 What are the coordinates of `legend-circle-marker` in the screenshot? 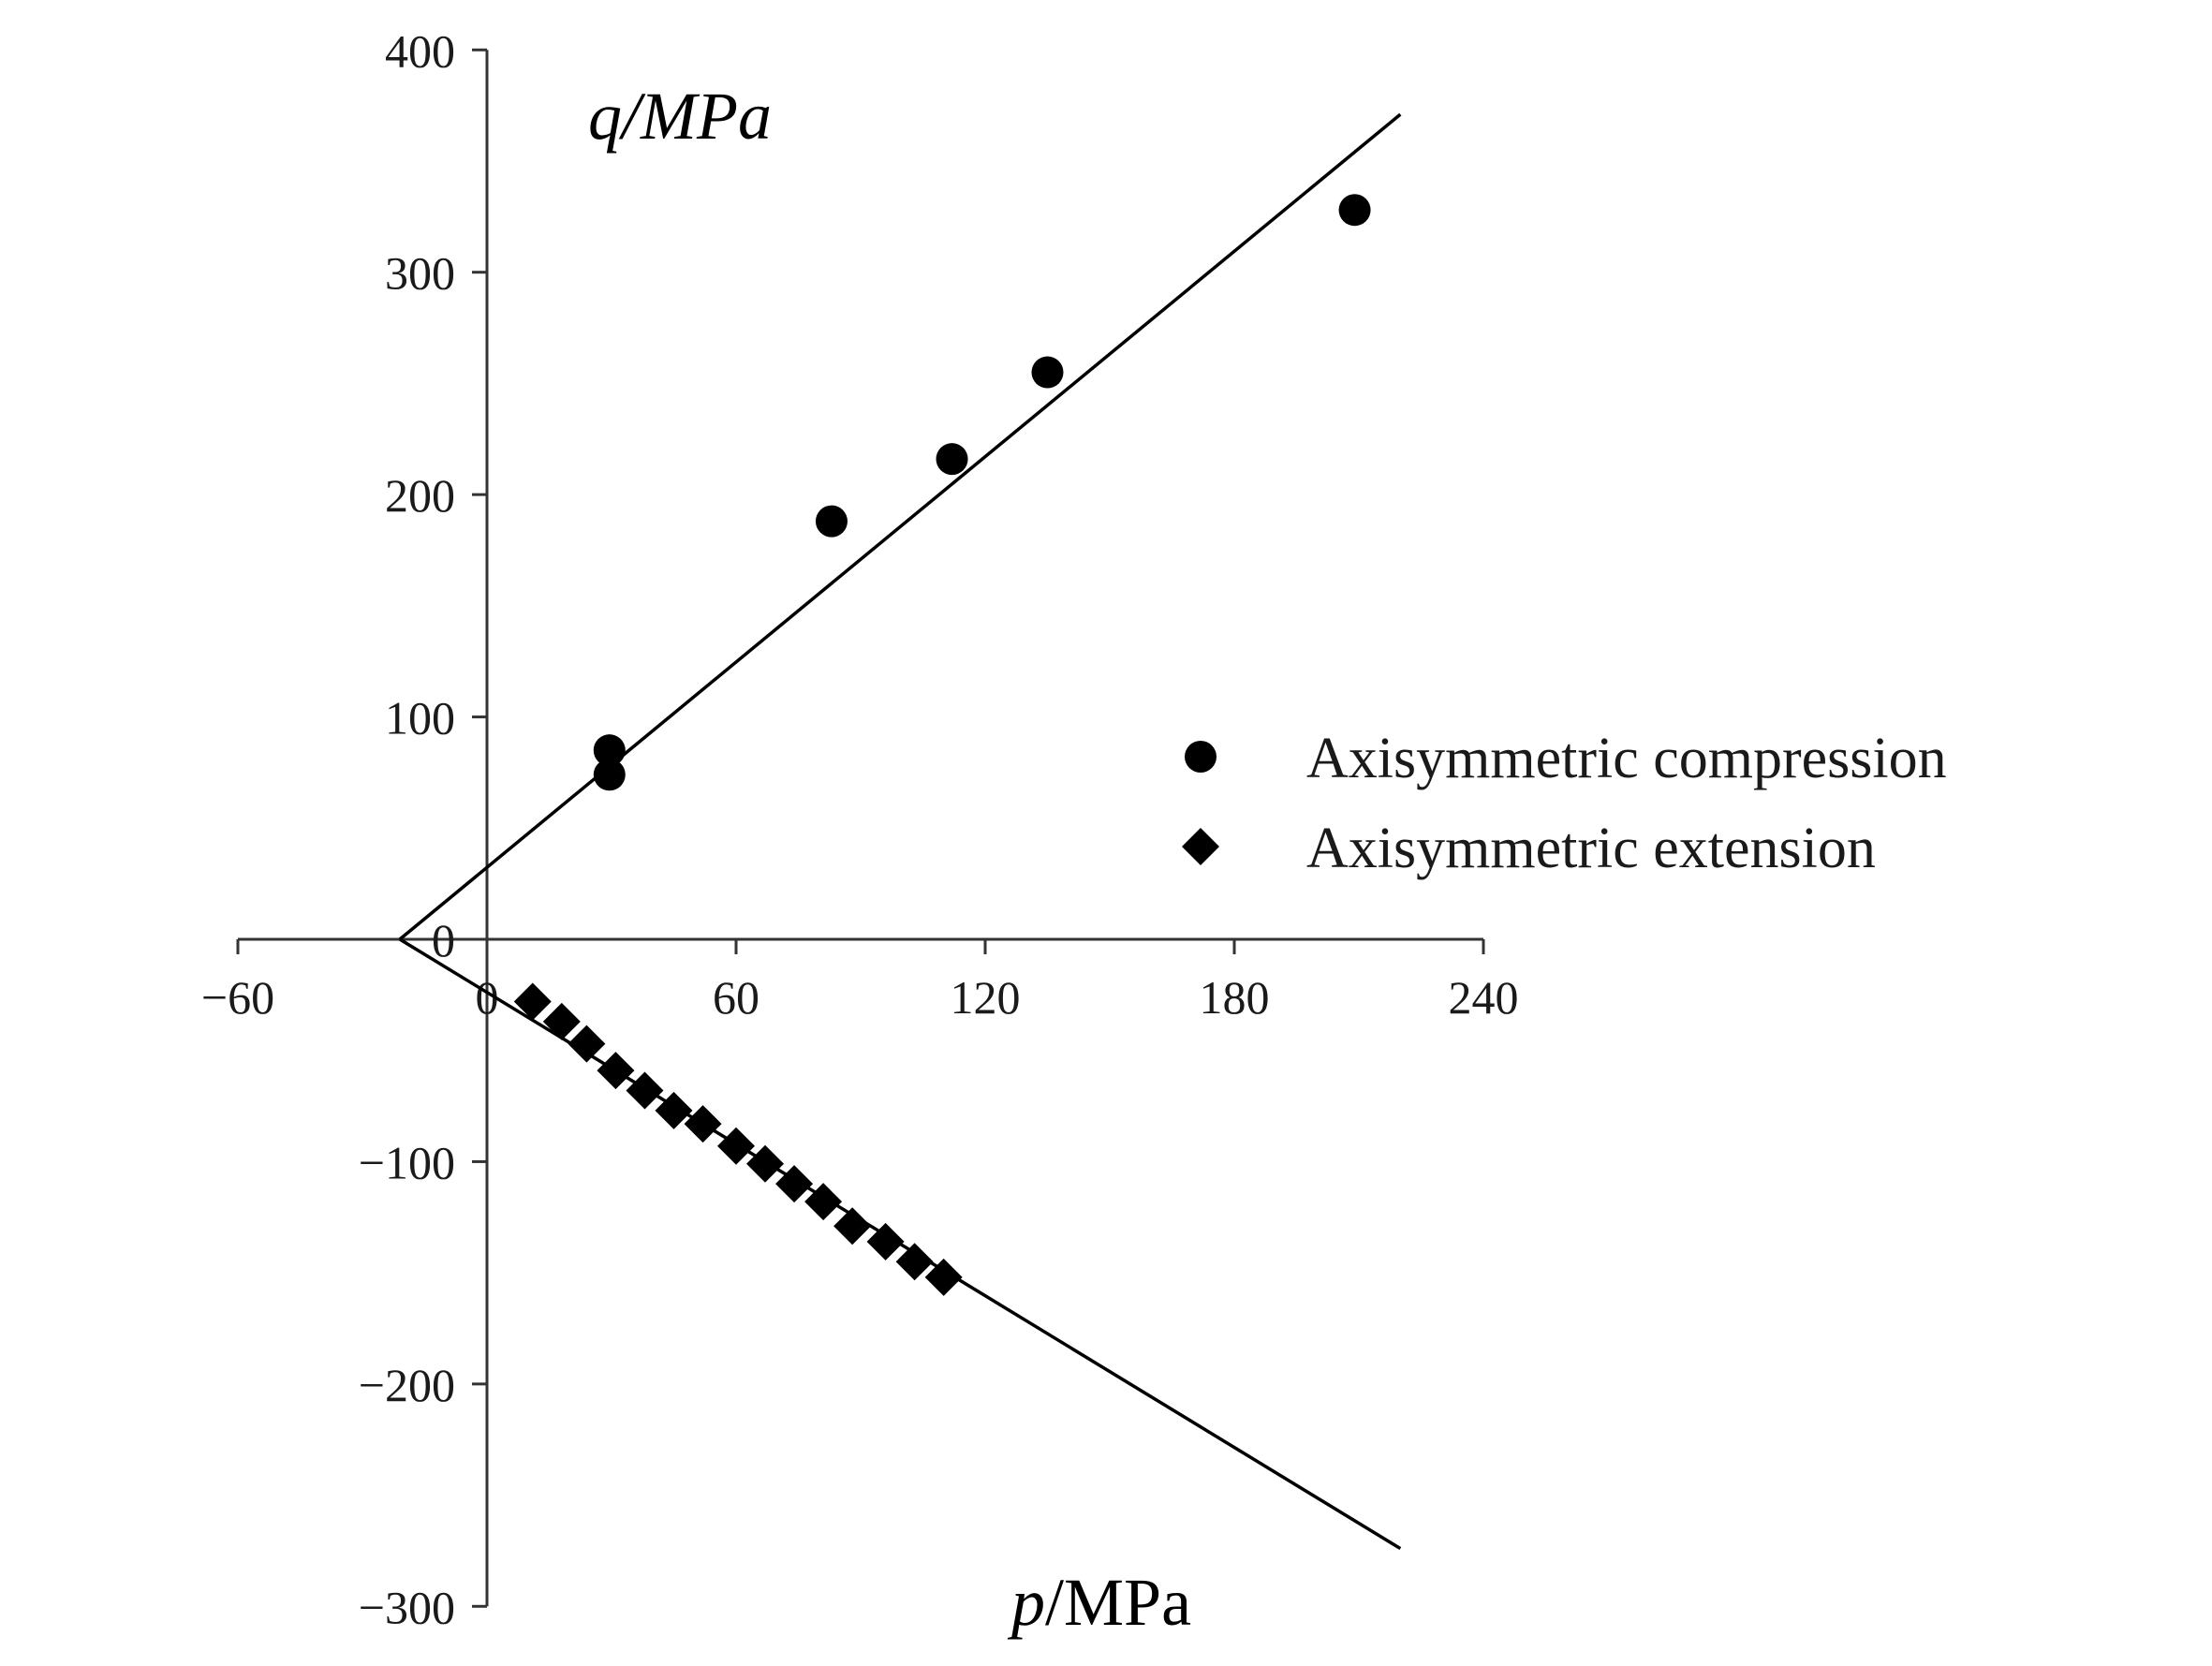 It's located at (1201, 757).